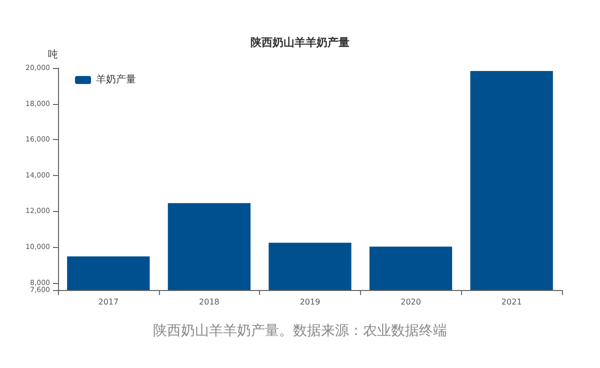 This screenshot has height=368, width=600. I want to click on x-tick-label: 2021, so click(511, 302).